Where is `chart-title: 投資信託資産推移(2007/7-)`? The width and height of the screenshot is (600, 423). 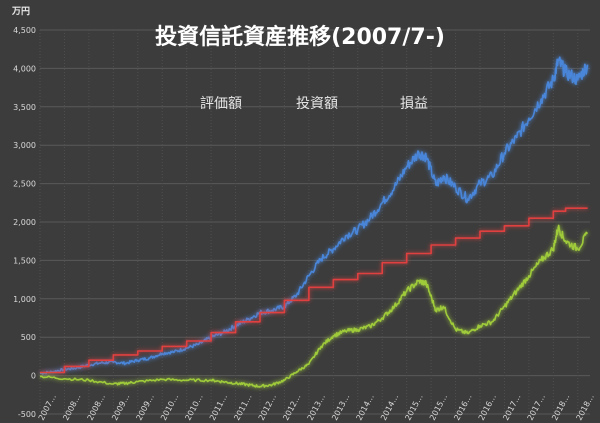
chart-title: 投資信託資産推移(2007/7-) is located at coordinates (300, 37).